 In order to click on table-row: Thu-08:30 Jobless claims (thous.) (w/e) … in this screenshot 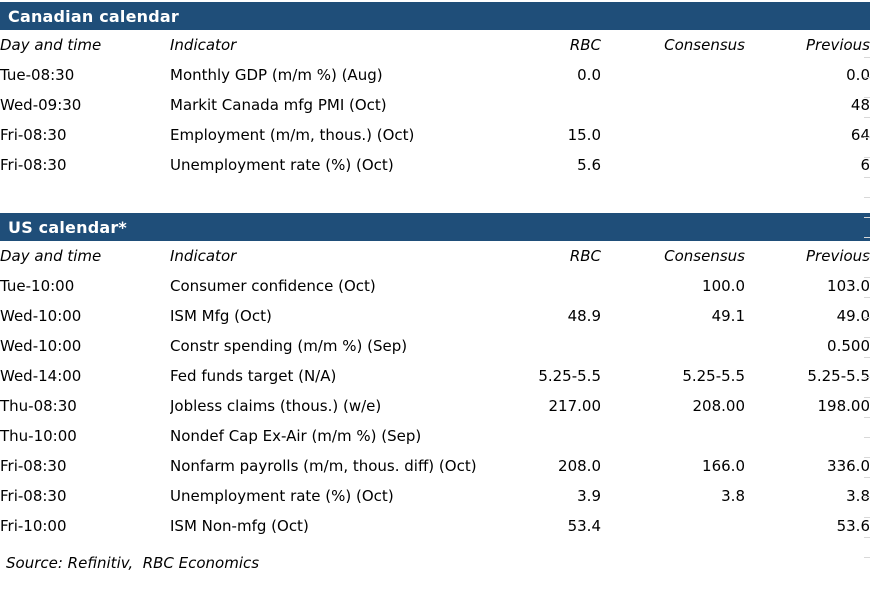, I will do `click(435, 406)`.